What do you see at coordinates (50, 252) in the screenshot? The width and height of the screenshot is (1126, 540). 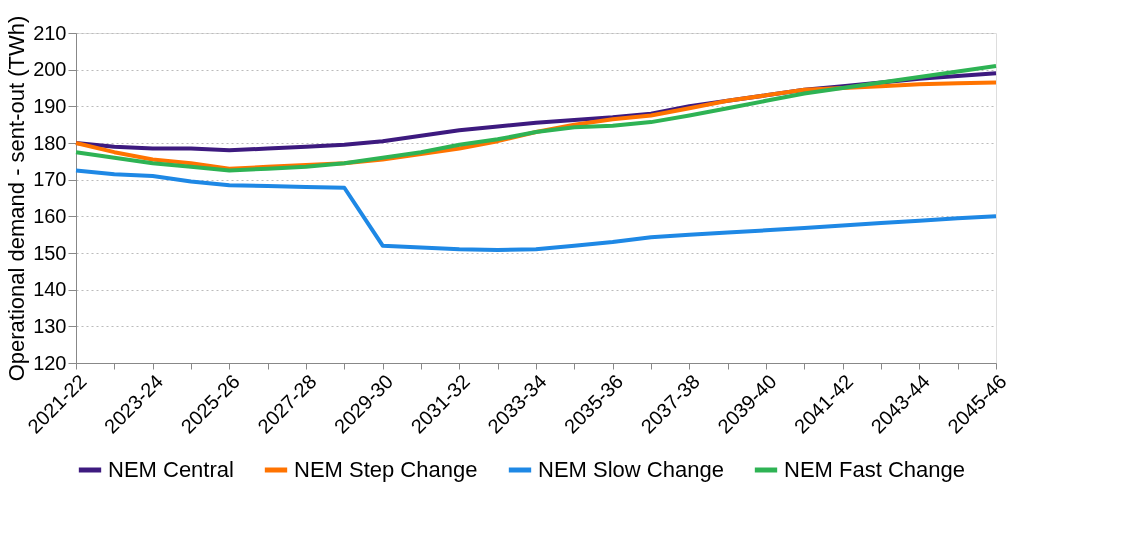 I see `y-tick-label: 150` at bounding box center [50, 252].